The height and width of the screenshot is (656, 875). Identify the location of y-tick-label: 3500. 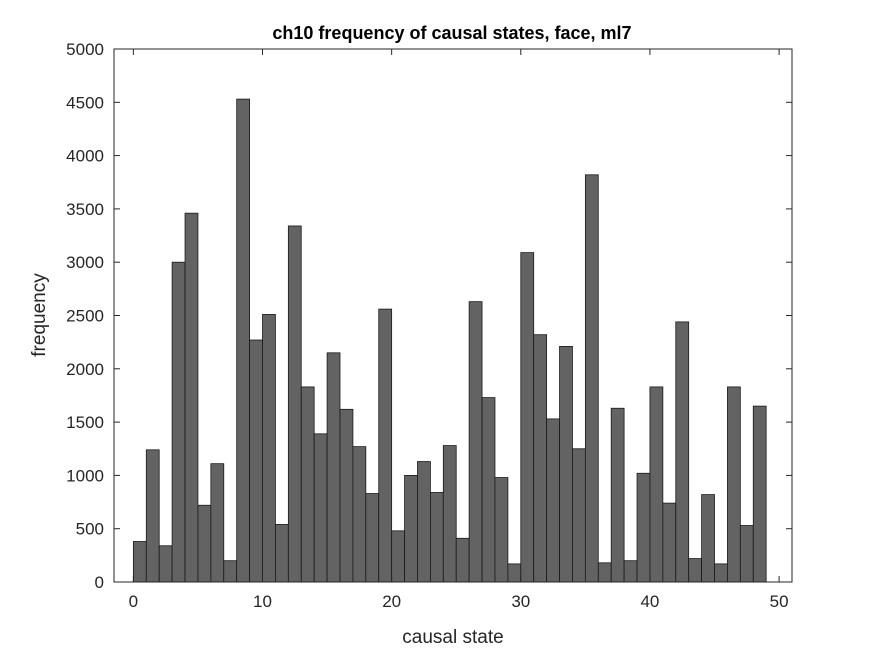
(85, 209).